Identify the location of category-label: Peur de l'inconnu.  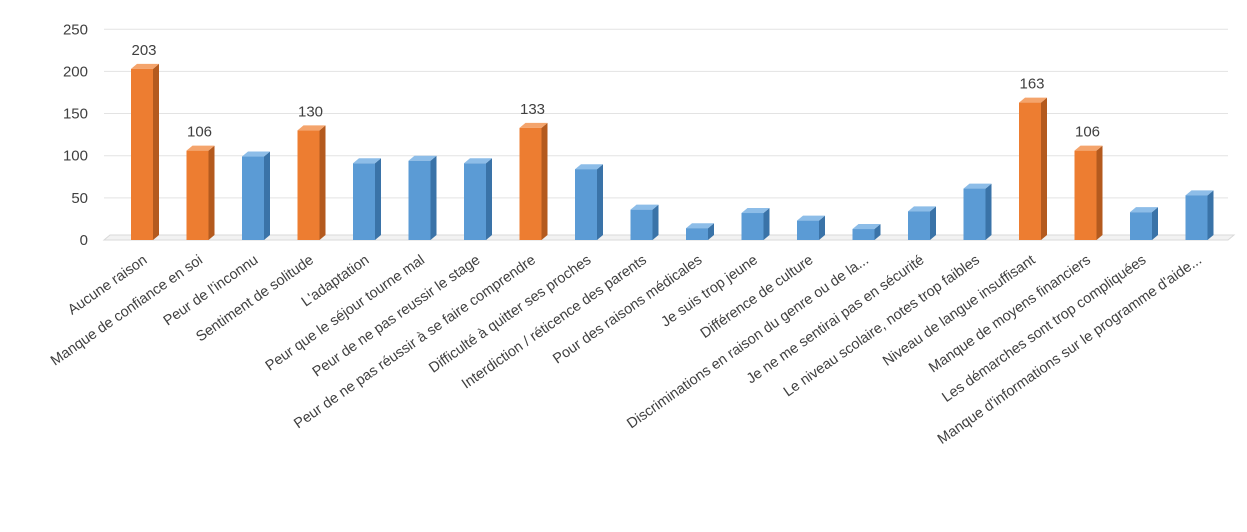
(211, 290).